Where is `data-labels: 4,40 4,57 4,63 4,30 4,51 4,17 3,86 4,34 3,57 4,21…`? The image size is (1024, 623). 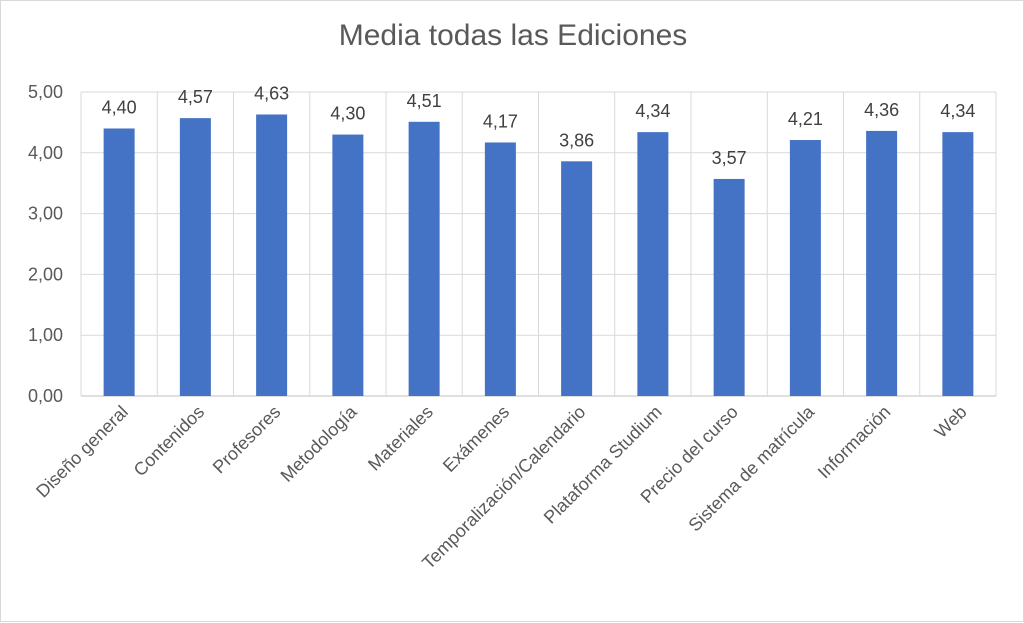 data-labels: 4,40 4,57 4,63 4,30 4,51 4,17 3,86 4,34 3,57 4,21… is located at coordinates (539, 125).